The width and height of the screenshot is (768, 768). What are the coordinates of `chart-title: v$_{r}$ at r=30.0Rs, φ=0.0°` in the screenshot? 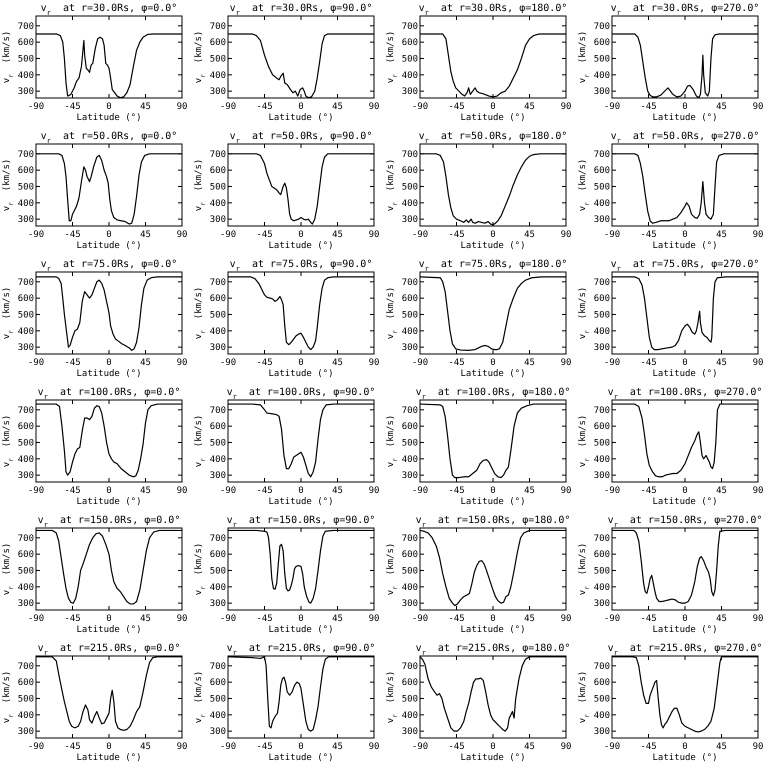 It's located at (109, 10).